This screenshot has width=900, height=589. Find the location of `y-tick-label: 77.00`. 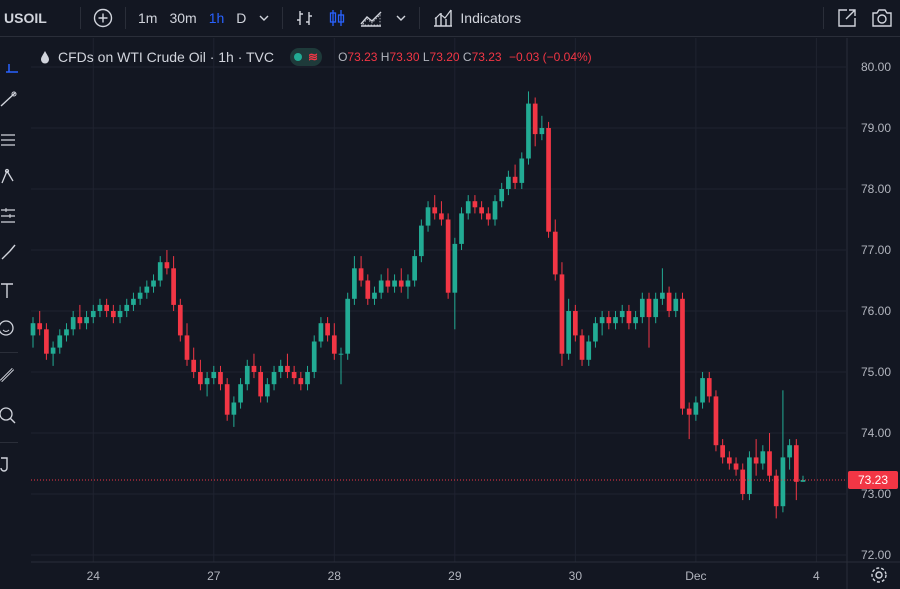

y-tick-label: 77.00 is located at coordinates (876, 250).